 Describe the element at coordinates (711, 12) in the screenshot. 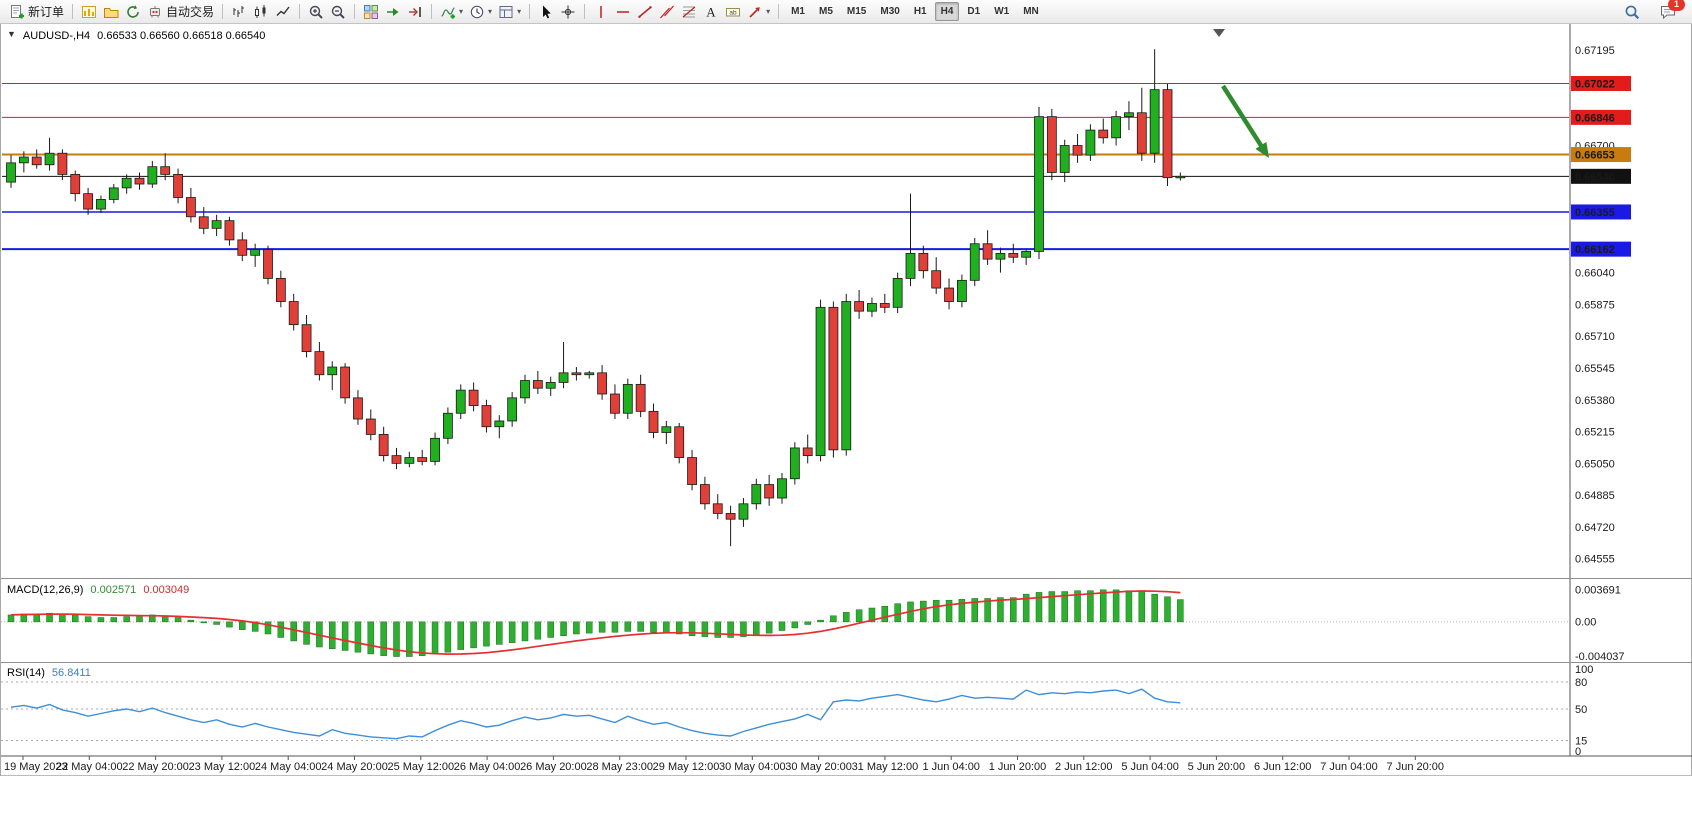

I see `text-button: A` at that location.